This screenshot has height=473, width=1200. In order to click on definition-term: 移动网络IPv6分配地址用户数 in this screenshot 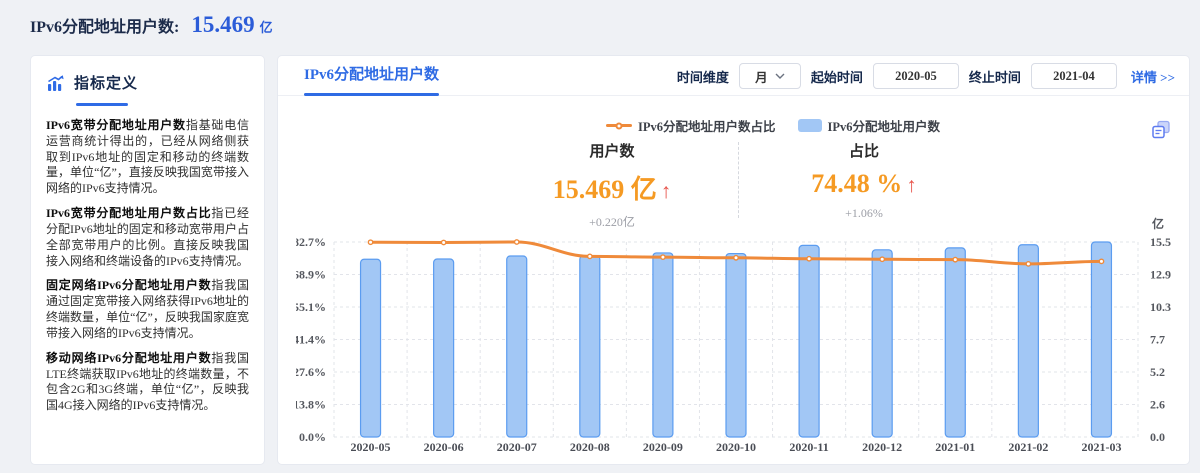, I will do `click(129, 357)`.